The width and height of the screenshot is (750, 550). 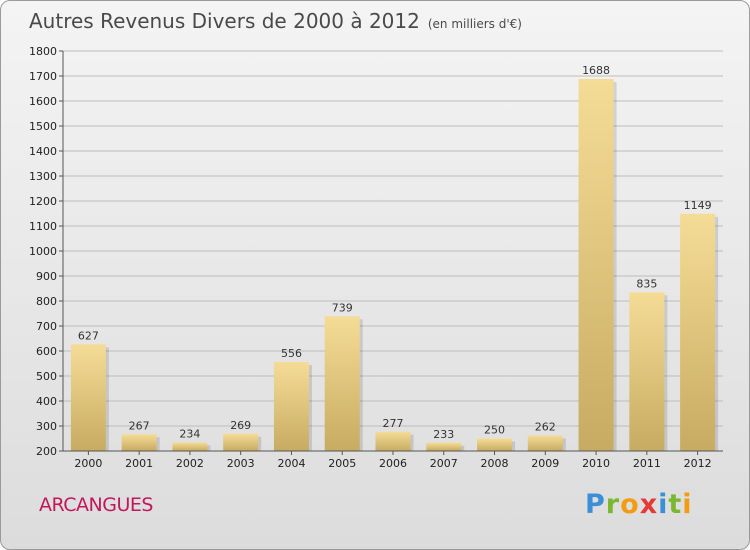 I want to click on bar-value-label: 250, so click(x=494, y=430).